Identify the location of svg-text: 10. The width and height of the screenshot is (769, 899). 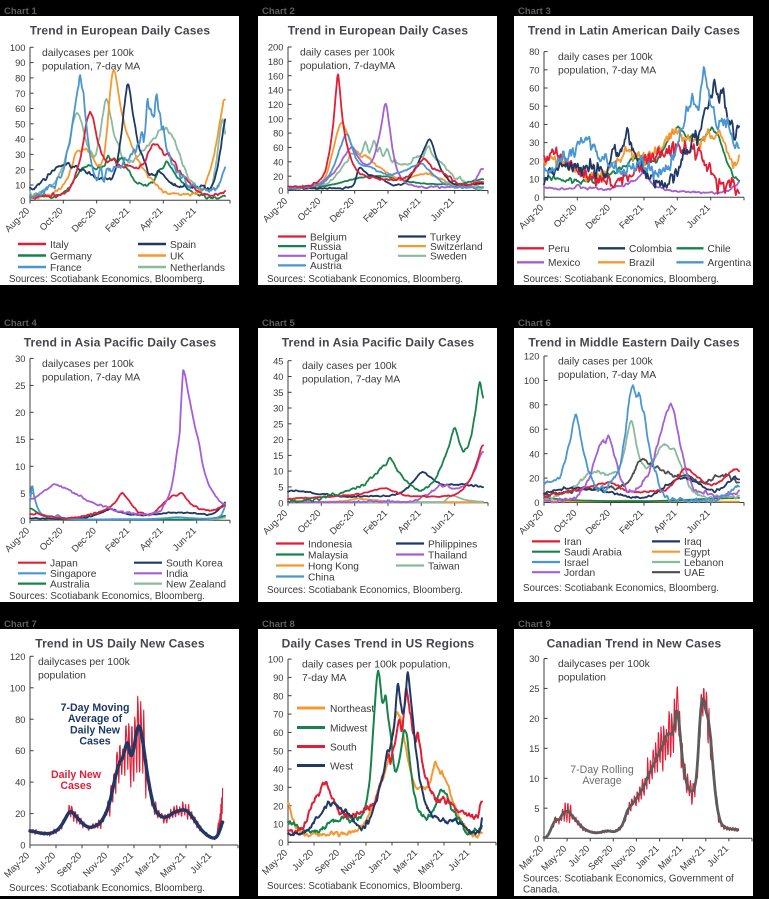
(20, 466).